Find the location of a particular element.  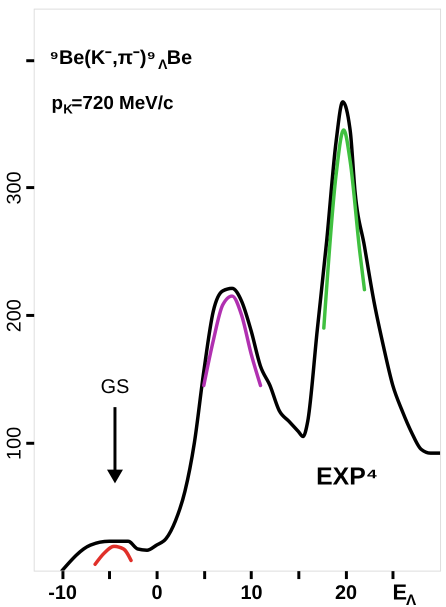

y-tick-label: 200 is located at coordinates (14, 315).